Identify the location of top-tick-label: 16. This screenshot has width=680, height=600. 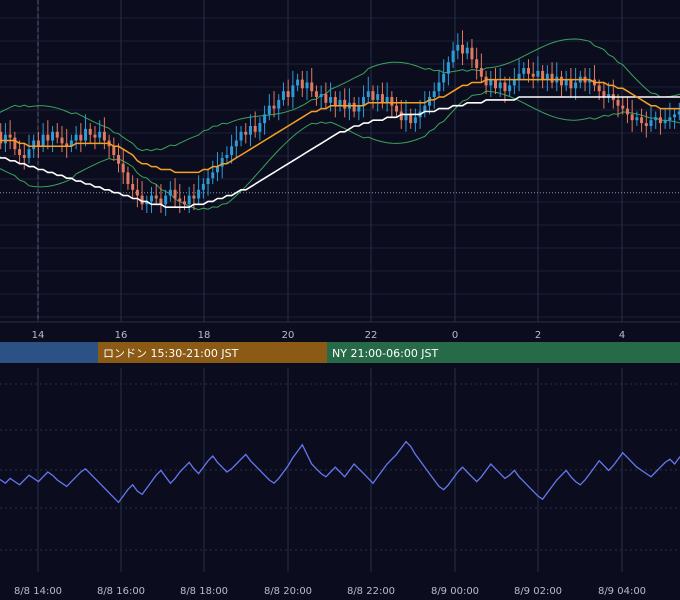
(121, 335).